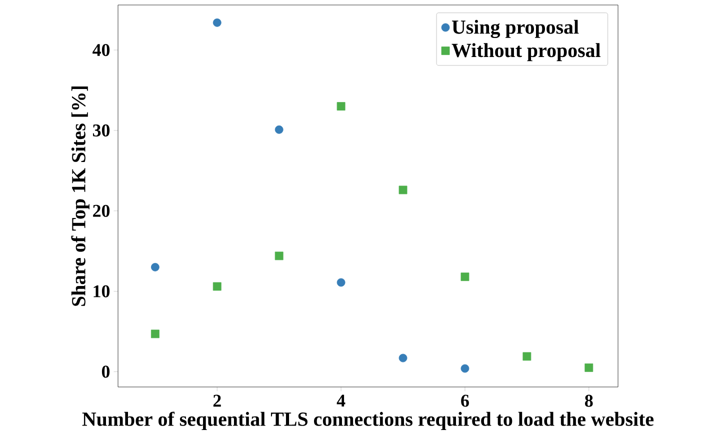 This screenshot has height=448, width=716. What do you see at coordinates (526, 52) in the screenshot?
I see `legend-label: Without proposal` at bounding box center [526, 52].